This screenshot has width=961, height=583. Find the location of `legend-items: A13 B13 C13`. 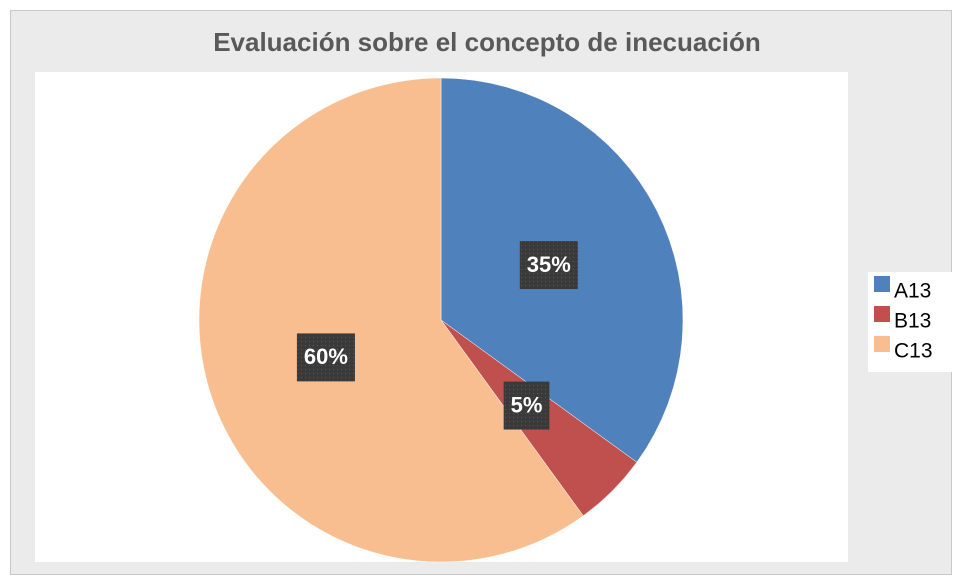

legend-items: A13 B13 C13 is located at coordinates (903, 319).